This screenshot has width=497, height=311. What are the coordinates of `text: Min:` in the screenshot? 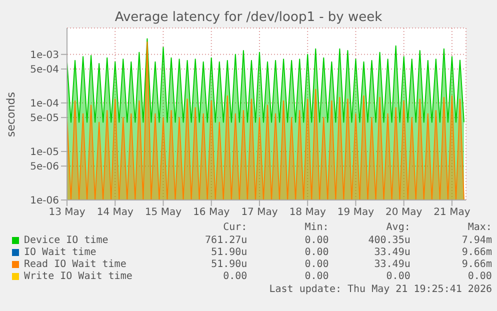 It's located at (316, 228).